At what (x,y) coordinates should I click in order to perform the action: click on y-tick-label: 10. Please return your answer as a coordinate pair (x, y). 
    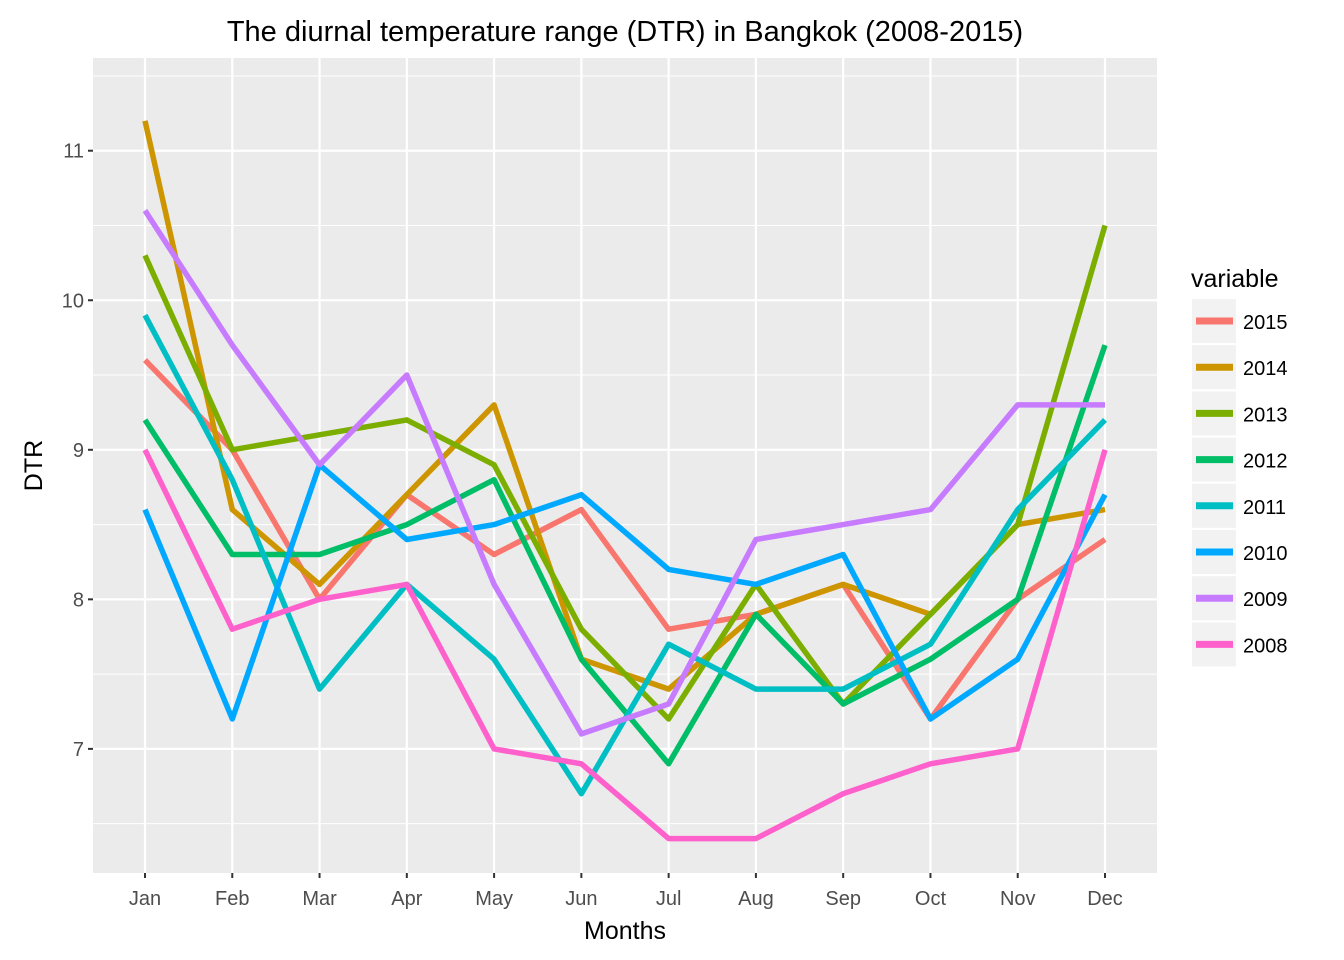
    Looking at the image, I should click on (73, 301).